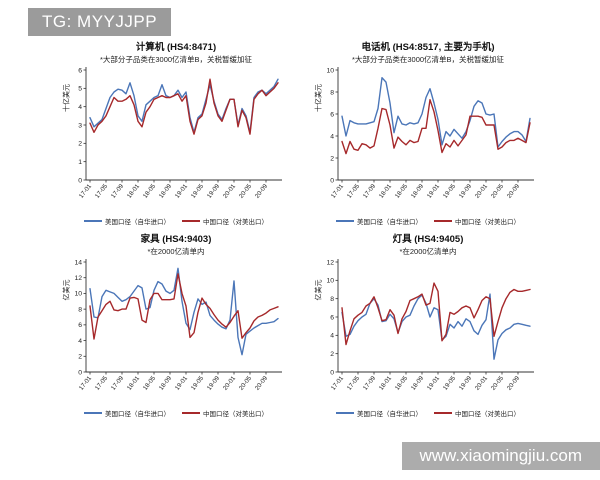 The height and width of the screenshot is (480, 600). I want to click on y-tick-label: 5, so click(80, 89).